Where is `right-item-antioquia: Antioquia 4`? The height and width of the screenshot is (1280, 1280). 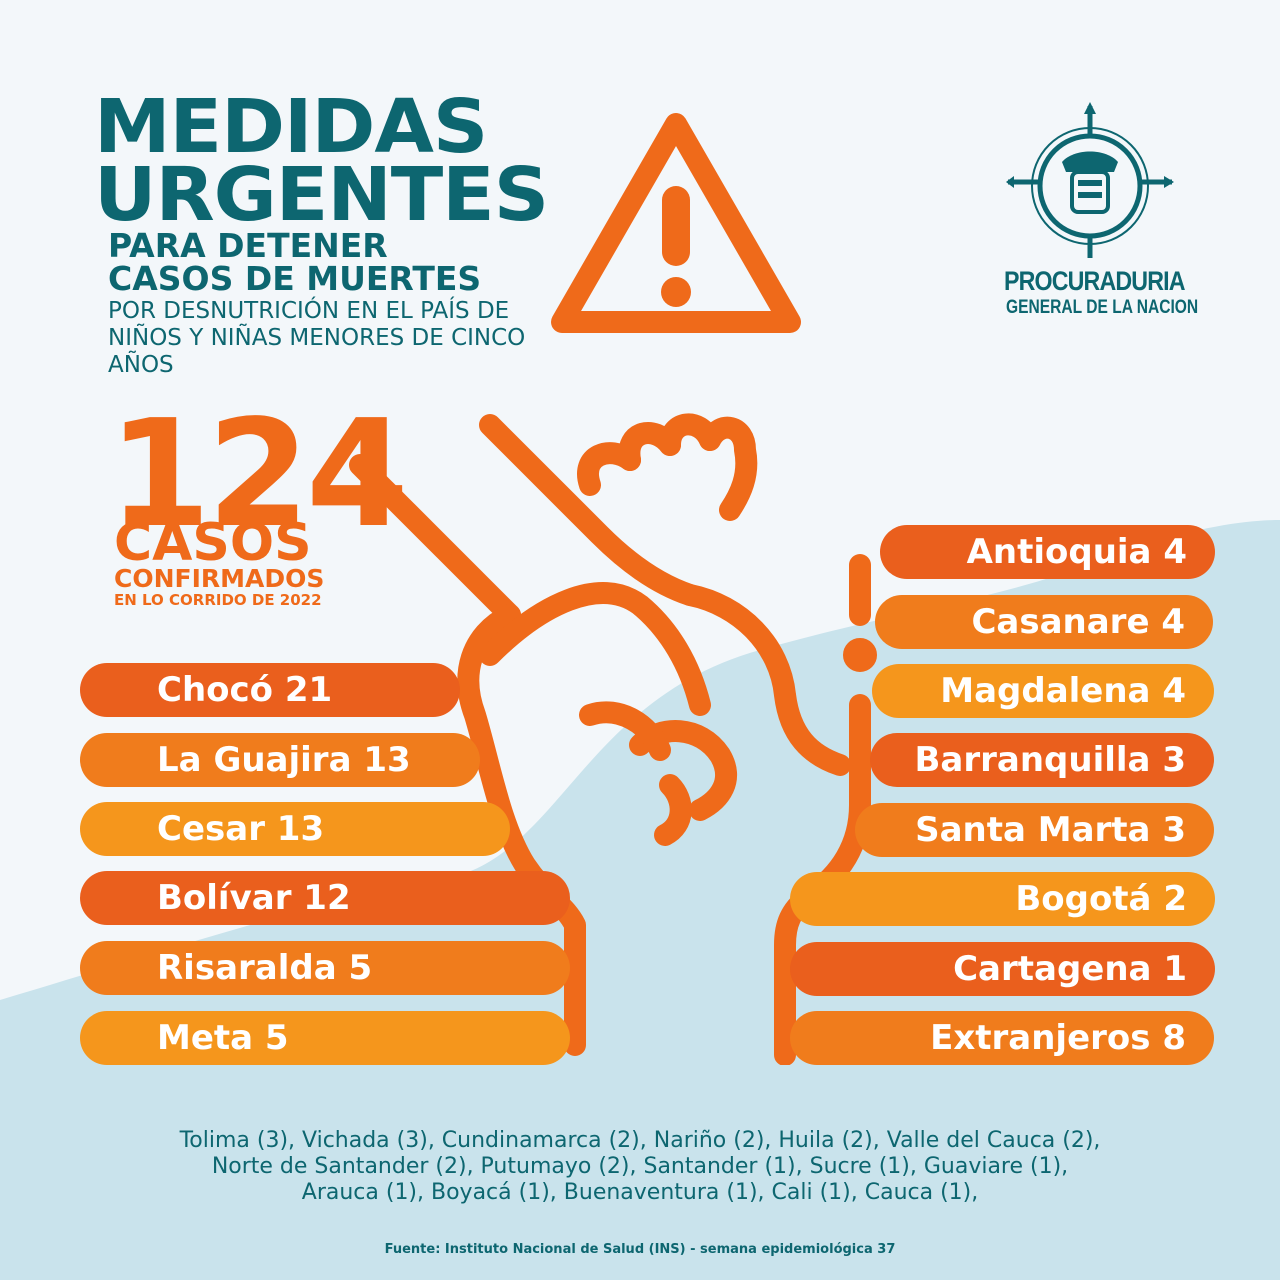 right-item-antioquia: Antioquia 4 is located at coordinates (1047, 552).